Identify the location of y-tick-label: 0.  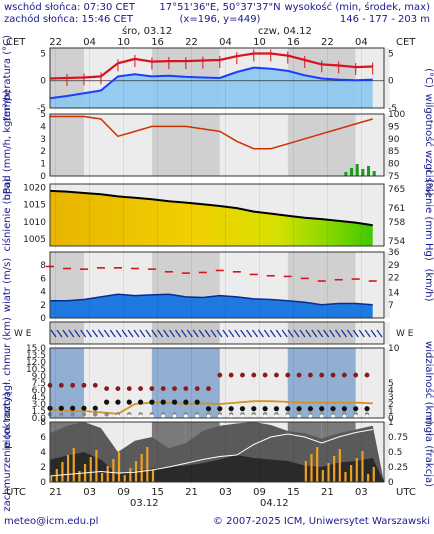
(43, 82).